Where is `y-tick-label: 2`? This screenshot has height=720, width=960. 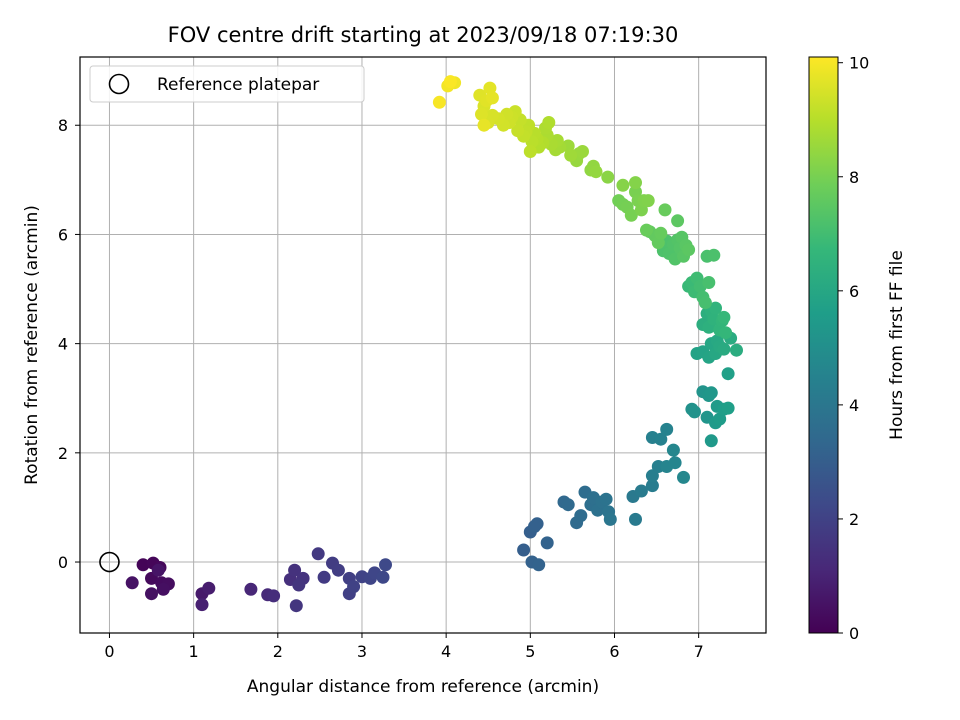 y-tick-label: 2 is located at coordinates (63, 453).